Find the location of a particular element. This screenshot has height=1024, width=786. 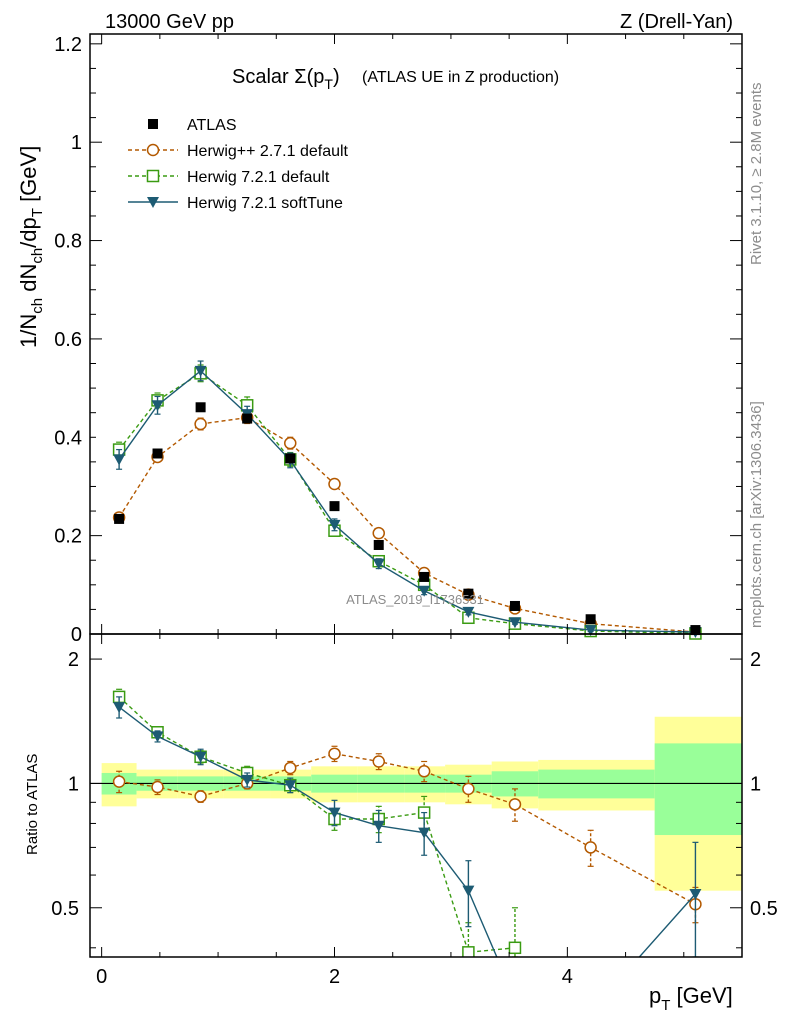

legend-item: Herwig 7.2.1 softTune is located at coordinates (235, 203).